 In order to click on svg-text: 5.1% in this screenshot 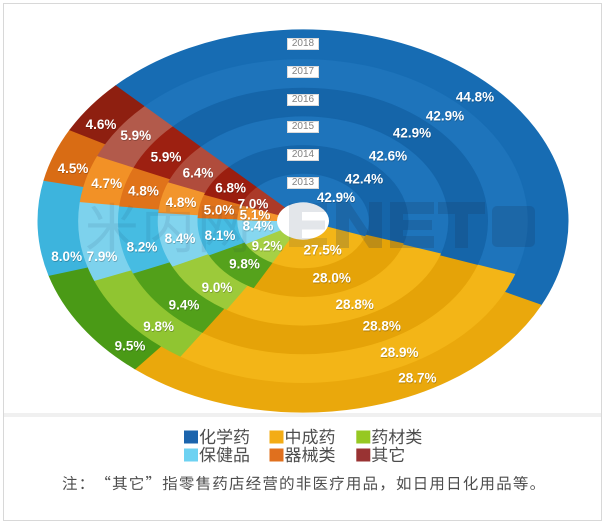, I will do `click(255, 215)`.